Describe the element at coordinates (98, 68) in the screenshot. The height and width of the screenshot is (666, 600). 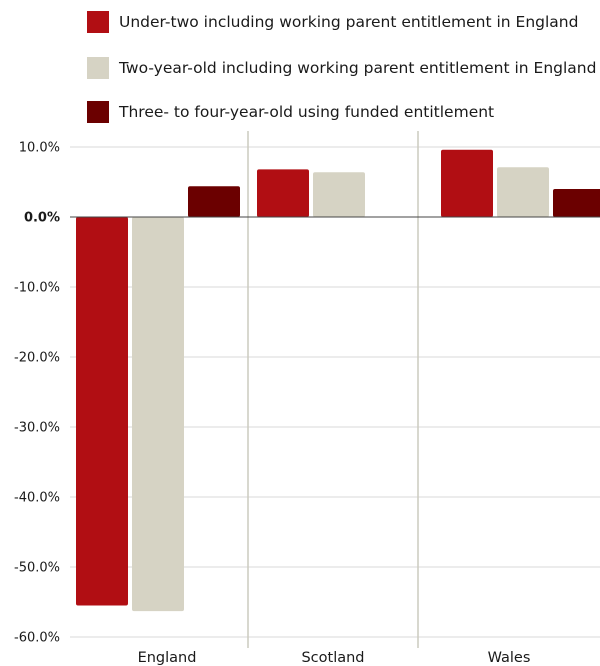
I see `legend-swatch-two-year-old` at that location.